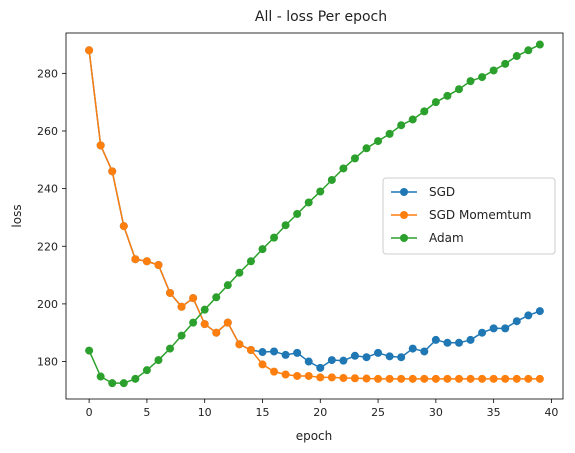 Image resolution: width=575 pixels, height=453 pixels. I want to click on y-tick-label: 260, so click(47, 131).